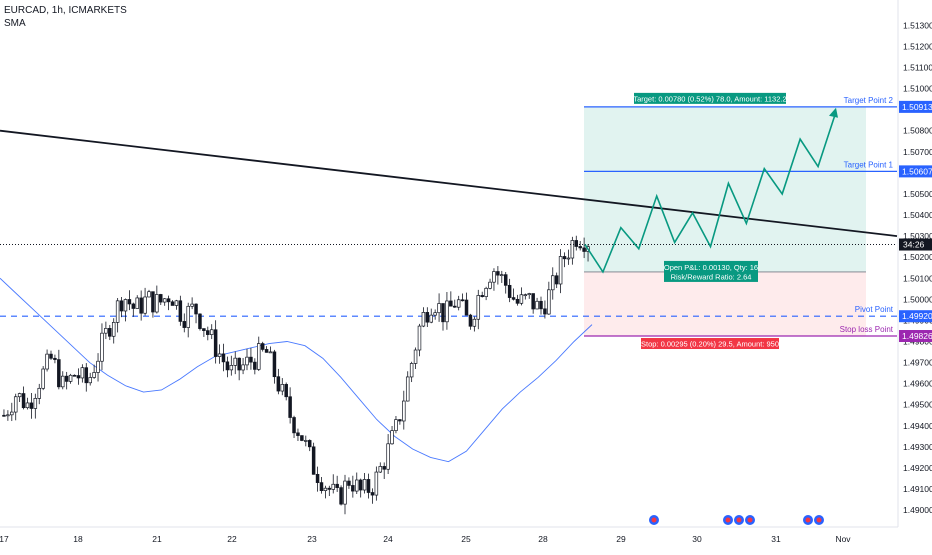  I want to click on time-tick-label: 25, so click(466, 539).